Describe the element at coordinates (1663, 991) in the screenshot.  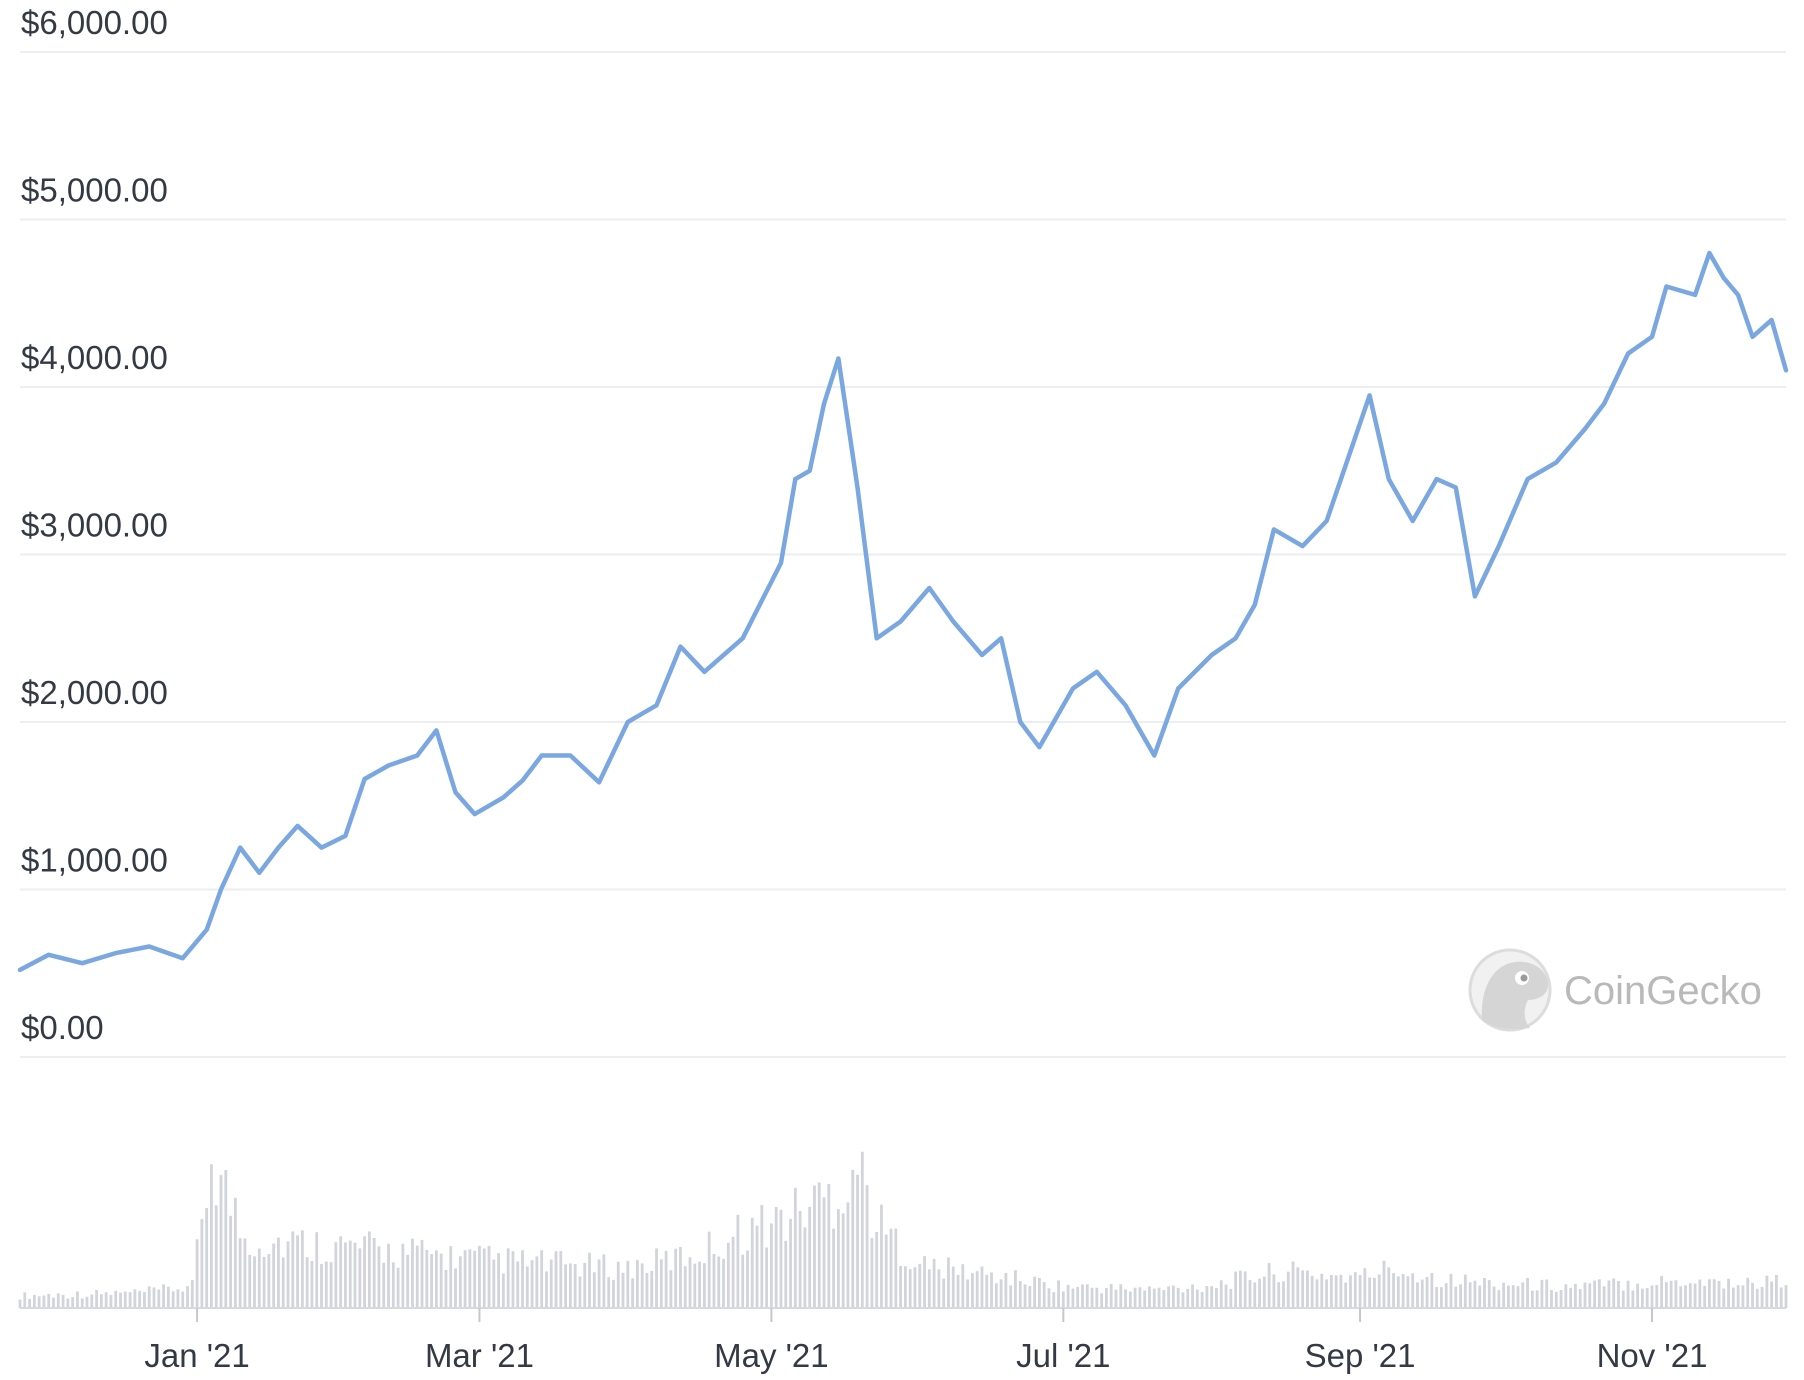
I see `watermark-text: CoinGecko` at that location.